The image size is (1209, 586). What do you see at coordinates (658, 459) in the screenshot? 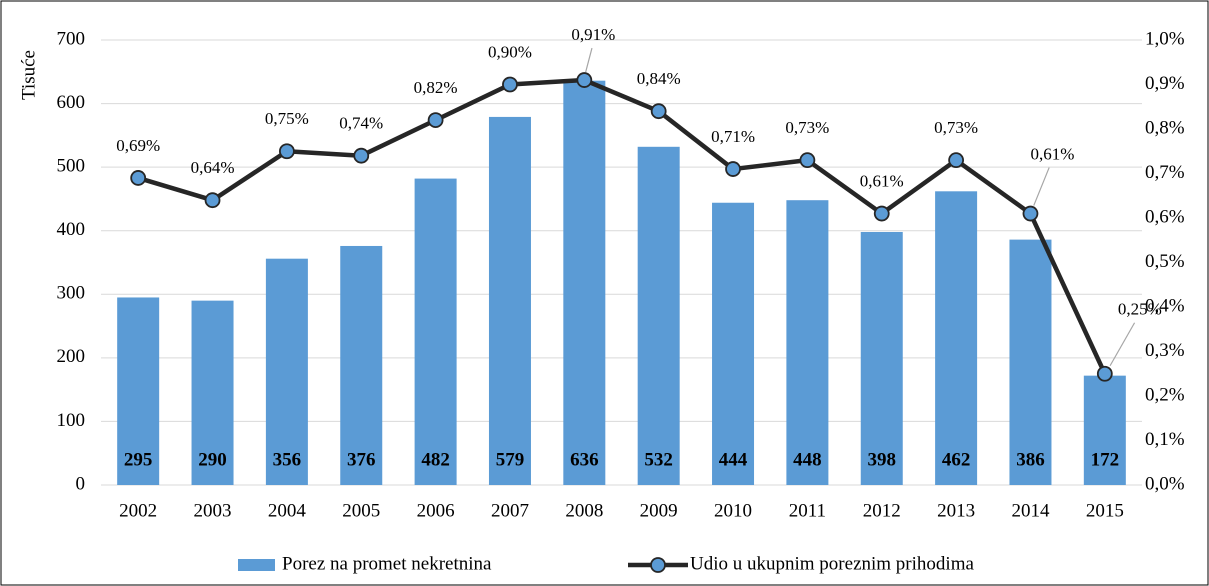
I see `bar-value-label: 532` at bounding box center [658, 459].